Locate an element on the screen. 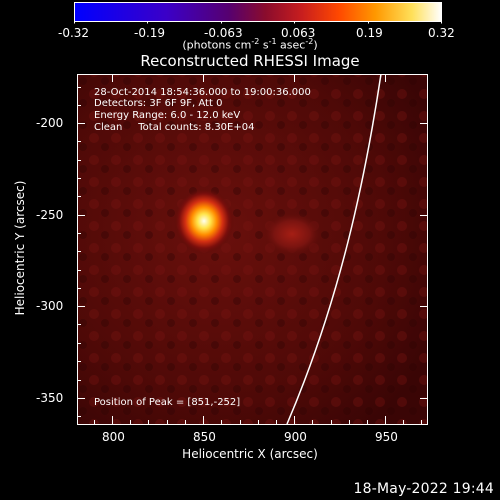 This screenshot has width=500, height=500. footer-timestamp: 18-May-2022 19:44 is located at coordinates (423, 489).